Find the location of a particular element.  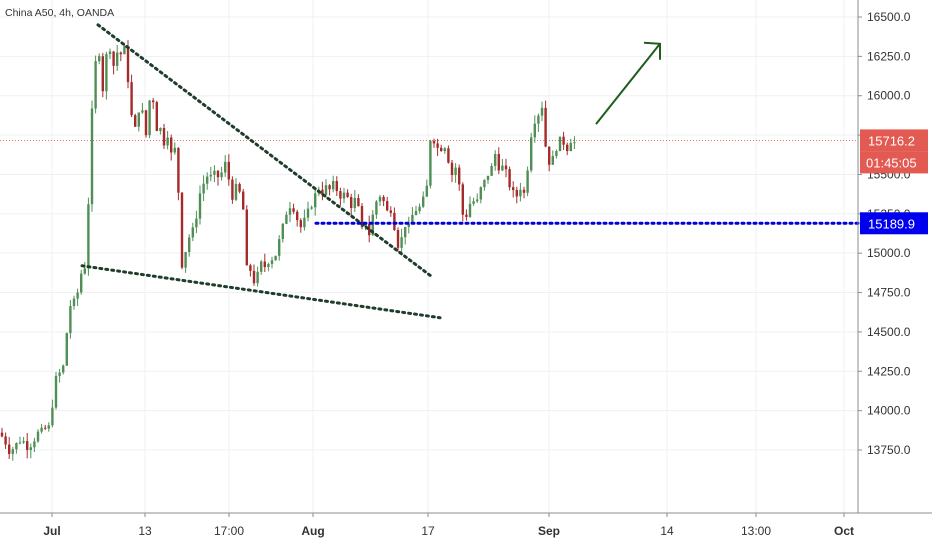

price-tick-label: 14000.0 is located at coordinates (889, 411).